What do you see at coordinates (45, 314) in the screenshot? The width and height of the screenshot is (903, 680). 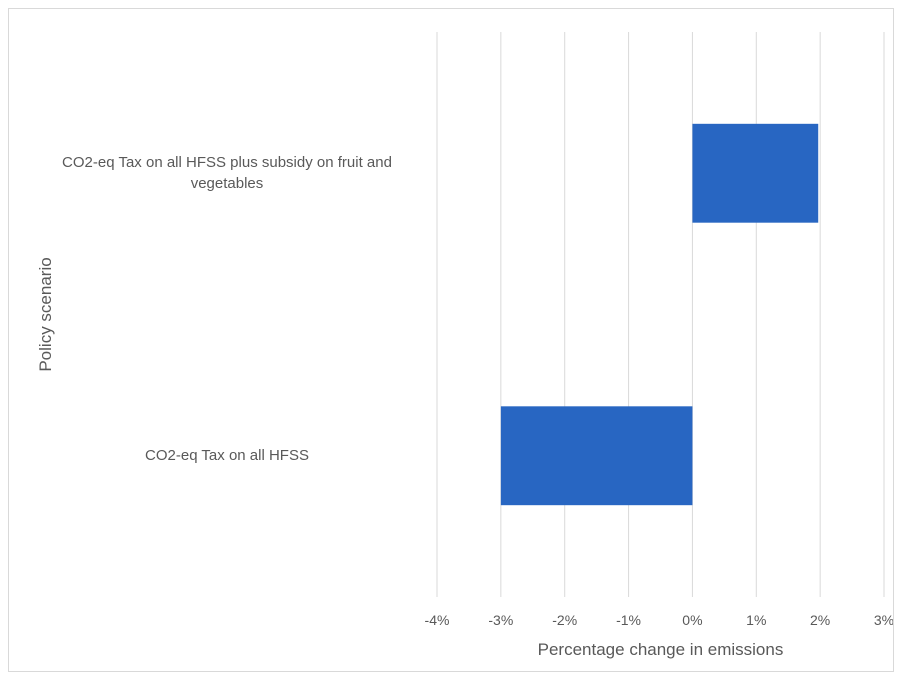 I see `y-axis-title: Policy scenario` at bounding box center [45, 314].